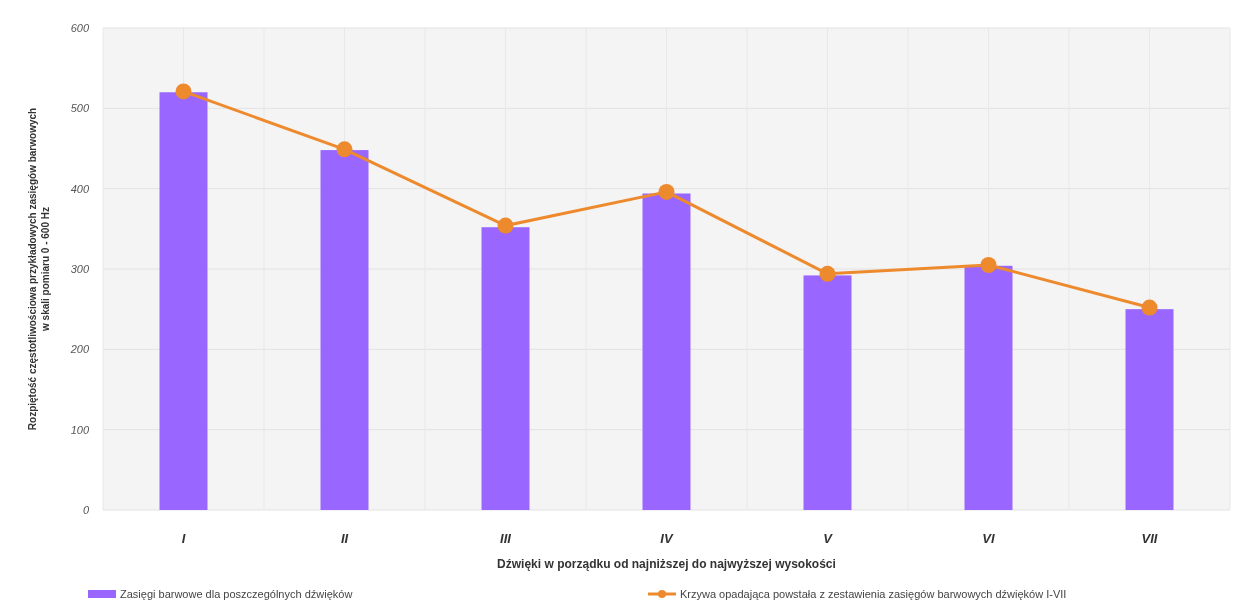  What do you see at coordinates (506, 538) in the screenshot?
I see `x-tick-label: III` at bounding box center [506, 538].